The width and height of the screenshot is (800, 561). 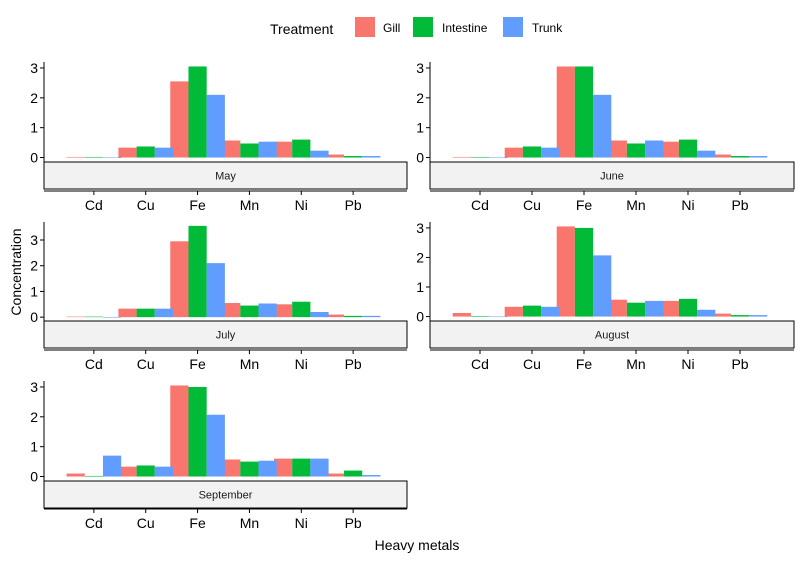 I want to click on bar-august-fe-gill, so click(x=565, y=271).